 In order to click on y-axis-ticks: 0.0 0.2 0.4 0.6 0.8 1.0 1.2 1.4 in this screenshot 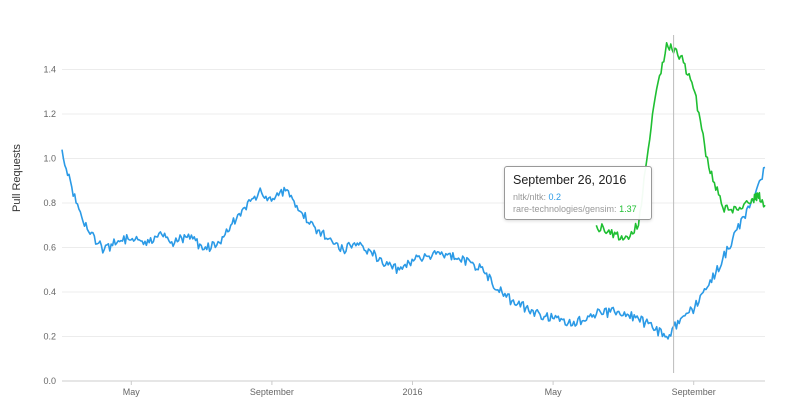, I will do `click(49, 226)`.